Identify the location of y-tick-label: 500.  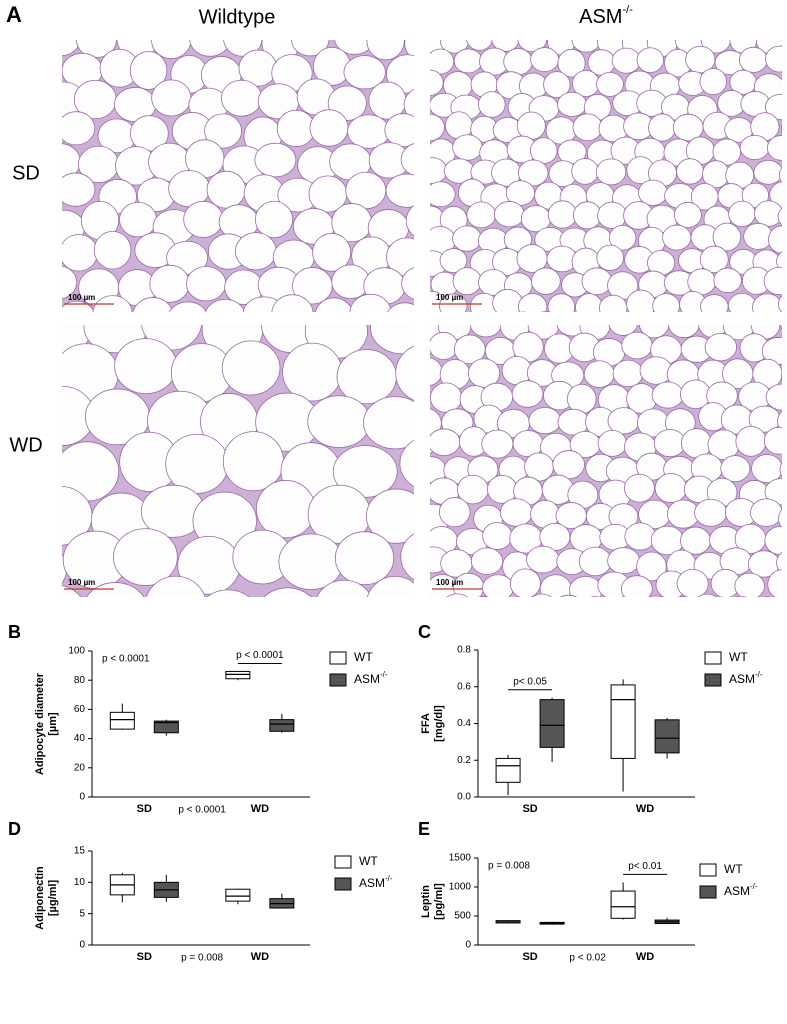
(462, 916).